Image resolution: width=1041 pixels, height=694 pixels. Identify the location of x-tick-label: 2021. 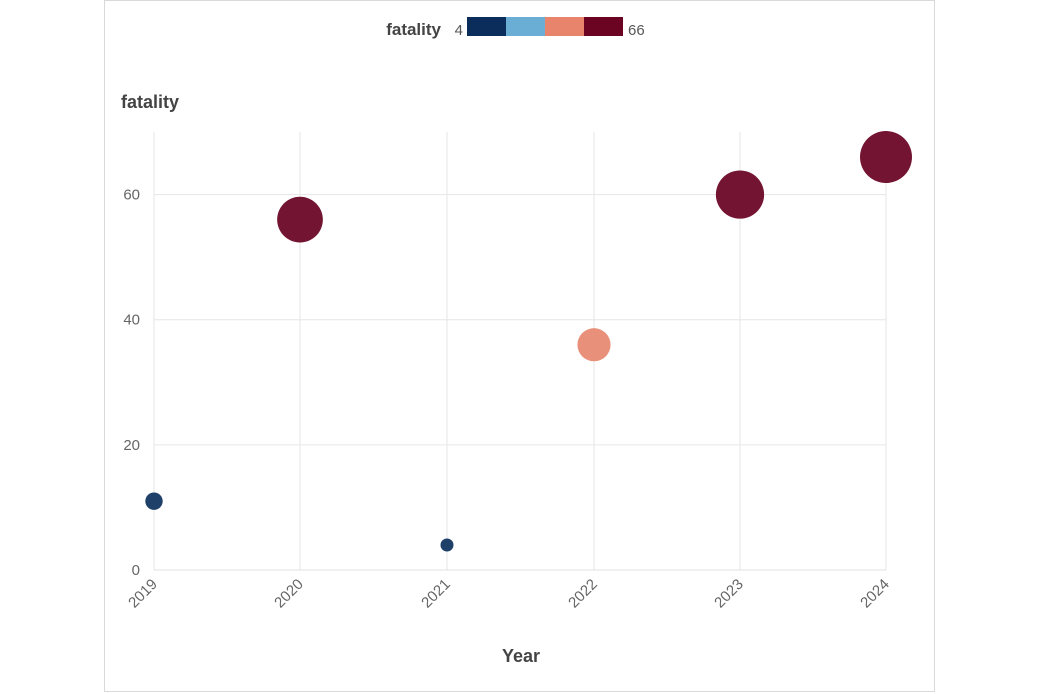
(436, 594).